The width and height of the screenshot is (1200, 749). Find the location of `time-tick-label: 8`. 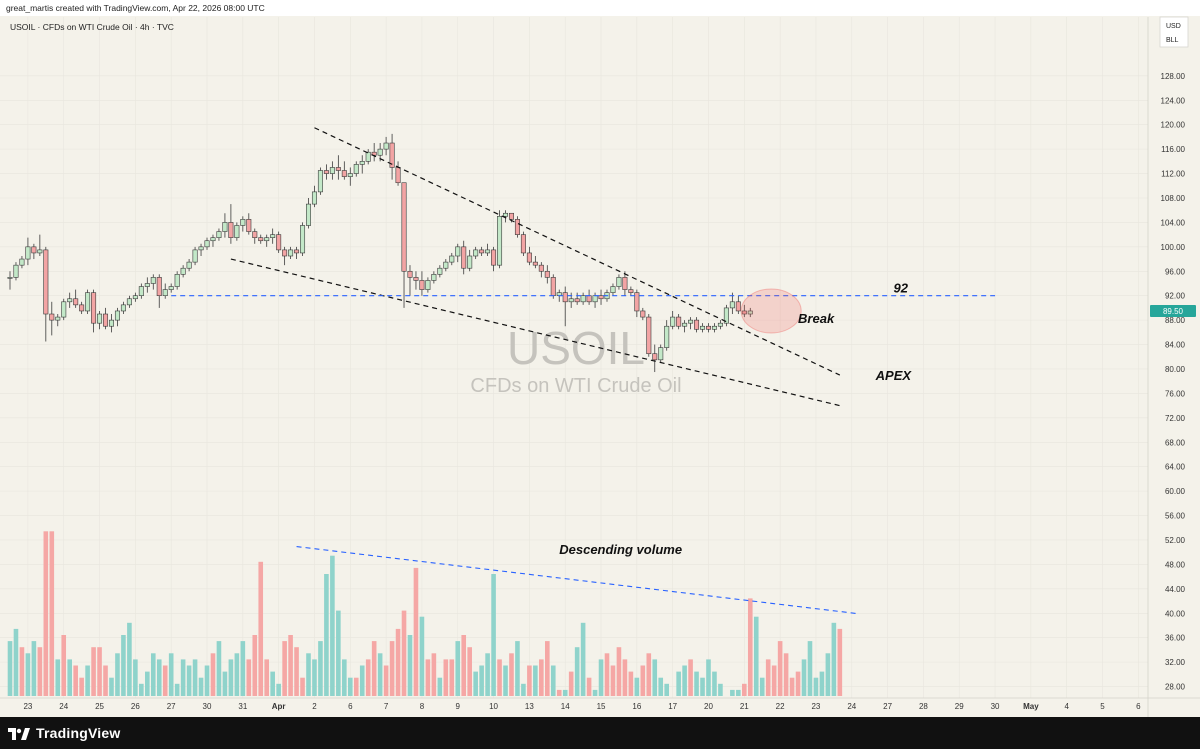

time-tick-label: 8 is located at coordinates (422, 706).